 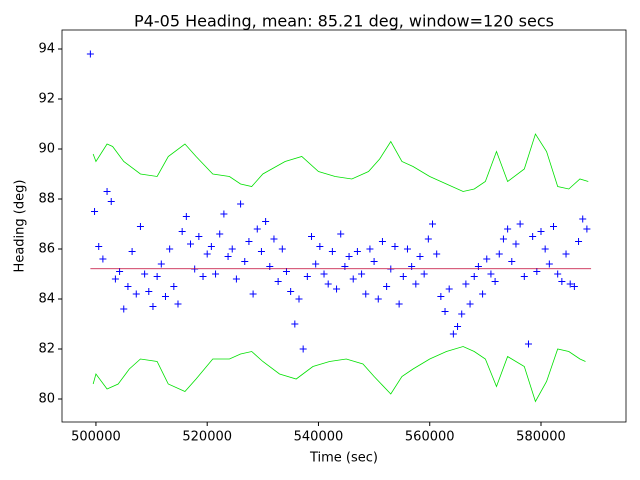 What do you see at coordinates (207, 437) in the screenshot?
I see `x-tick-label: 520000` at bounding box center [207, 437].